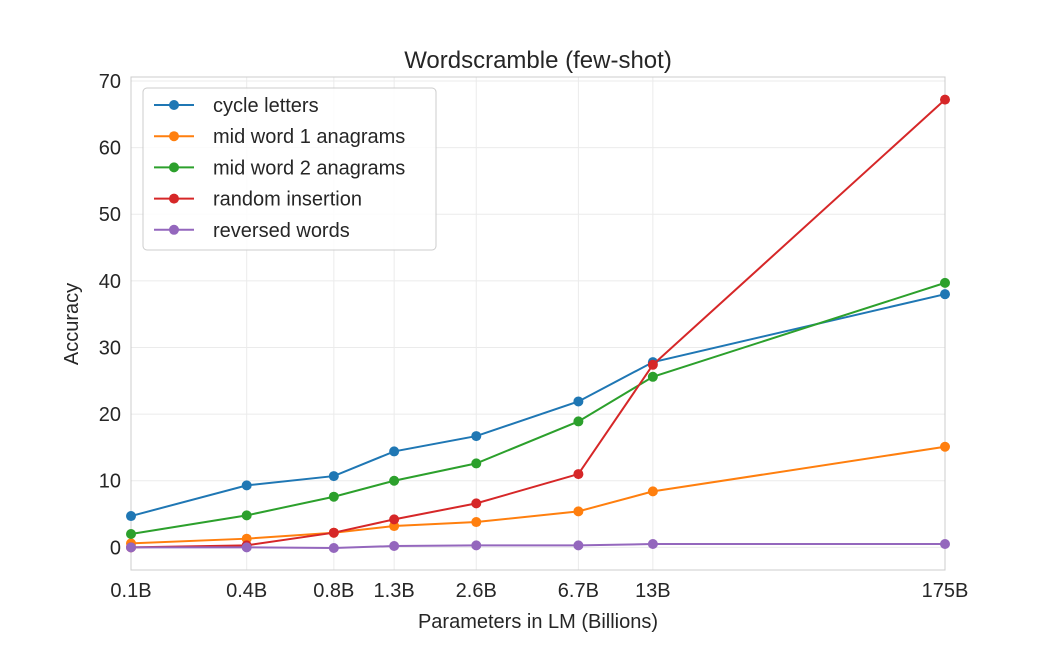  What do you see at coordinates (394, 591) in the screenshot?
I see `x-tick-label: 1.3B` at bounding box center [394, 591].